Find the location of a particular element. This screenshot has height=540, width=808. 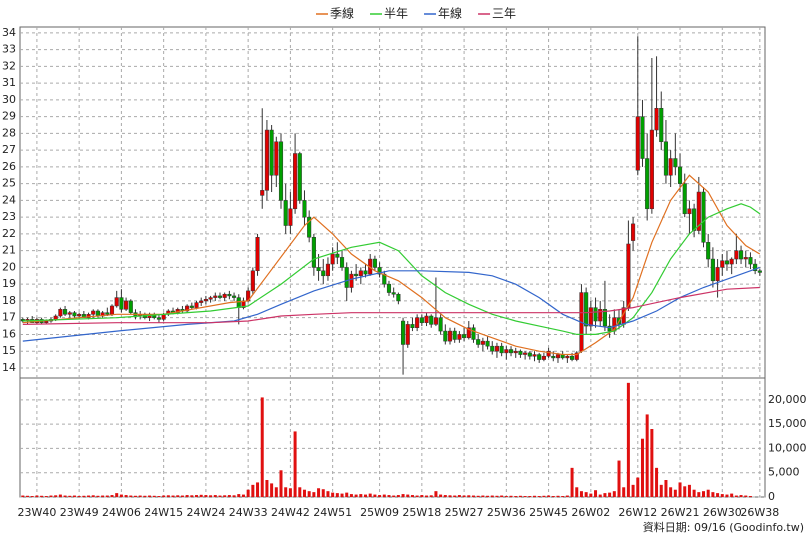

x-tick-label: 24W15 is located at coordinates (163, 512).